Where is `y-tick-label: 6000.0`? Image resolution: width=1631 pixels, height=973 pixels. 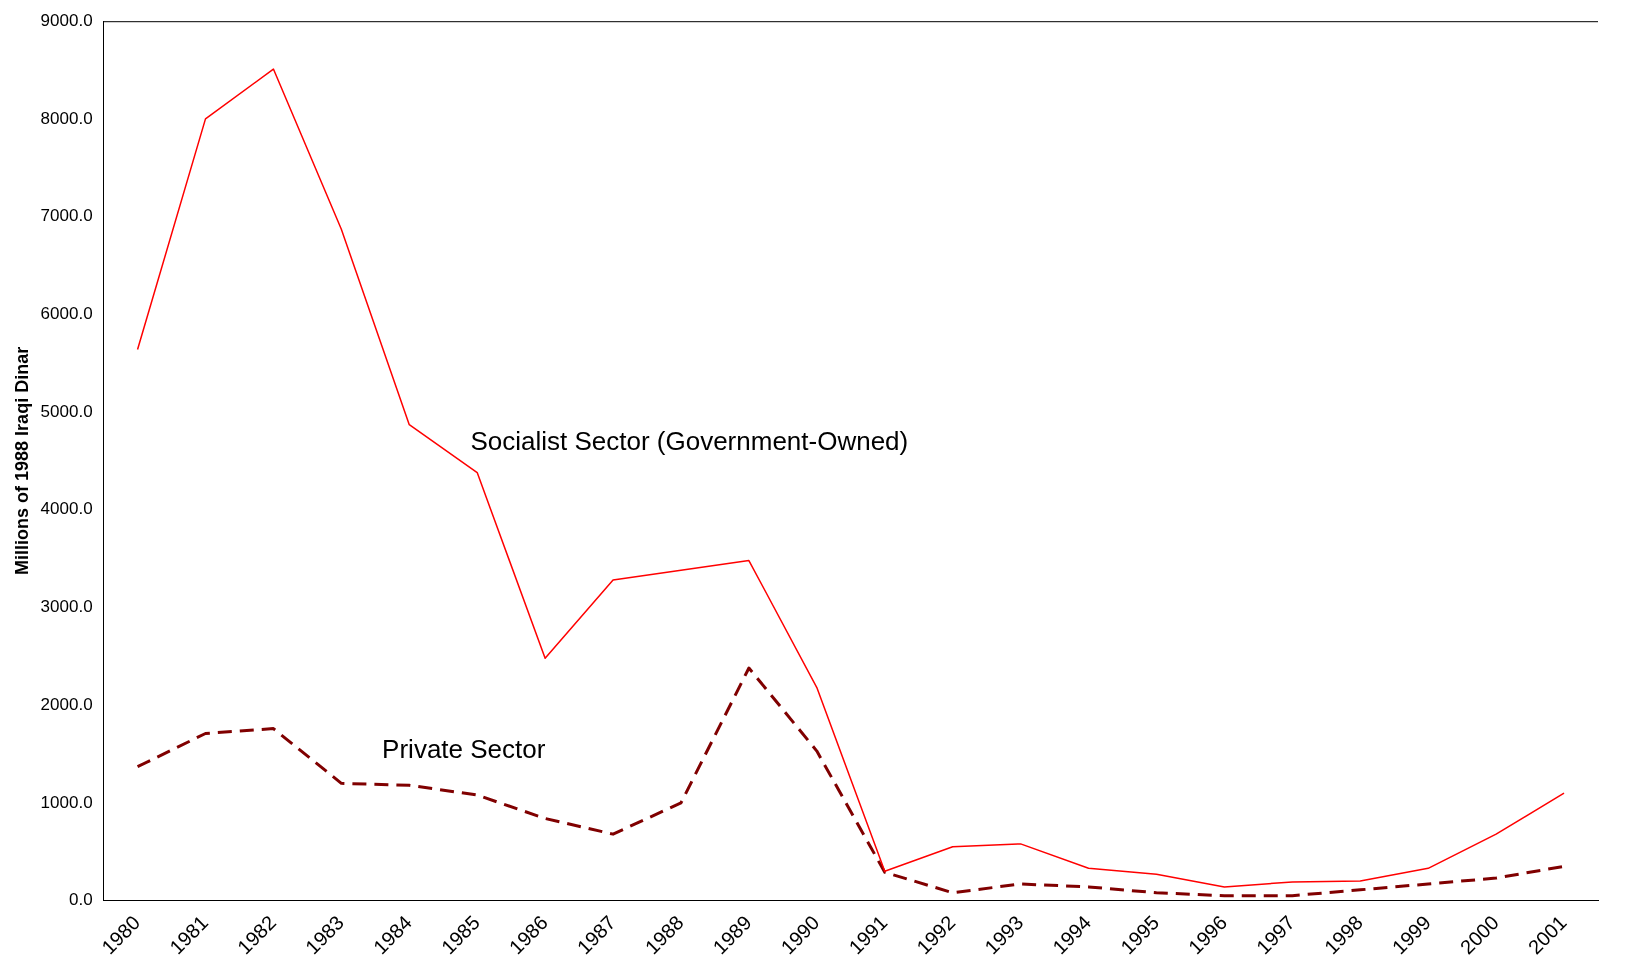
y-tick-label: 6000.0 is located at coordinates (66, 314).